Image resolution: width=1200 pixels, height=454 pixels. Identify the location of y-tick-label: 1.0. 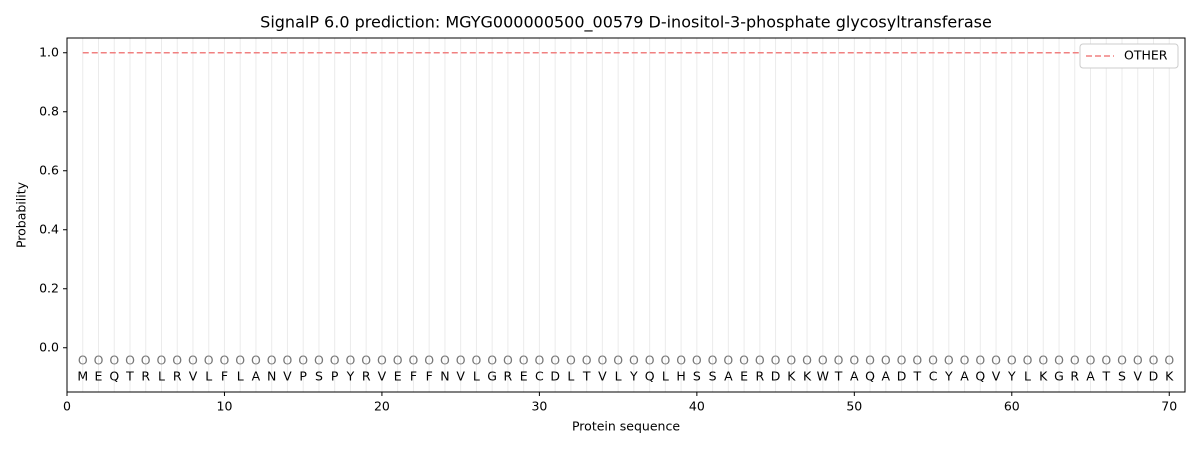
(49, 51).